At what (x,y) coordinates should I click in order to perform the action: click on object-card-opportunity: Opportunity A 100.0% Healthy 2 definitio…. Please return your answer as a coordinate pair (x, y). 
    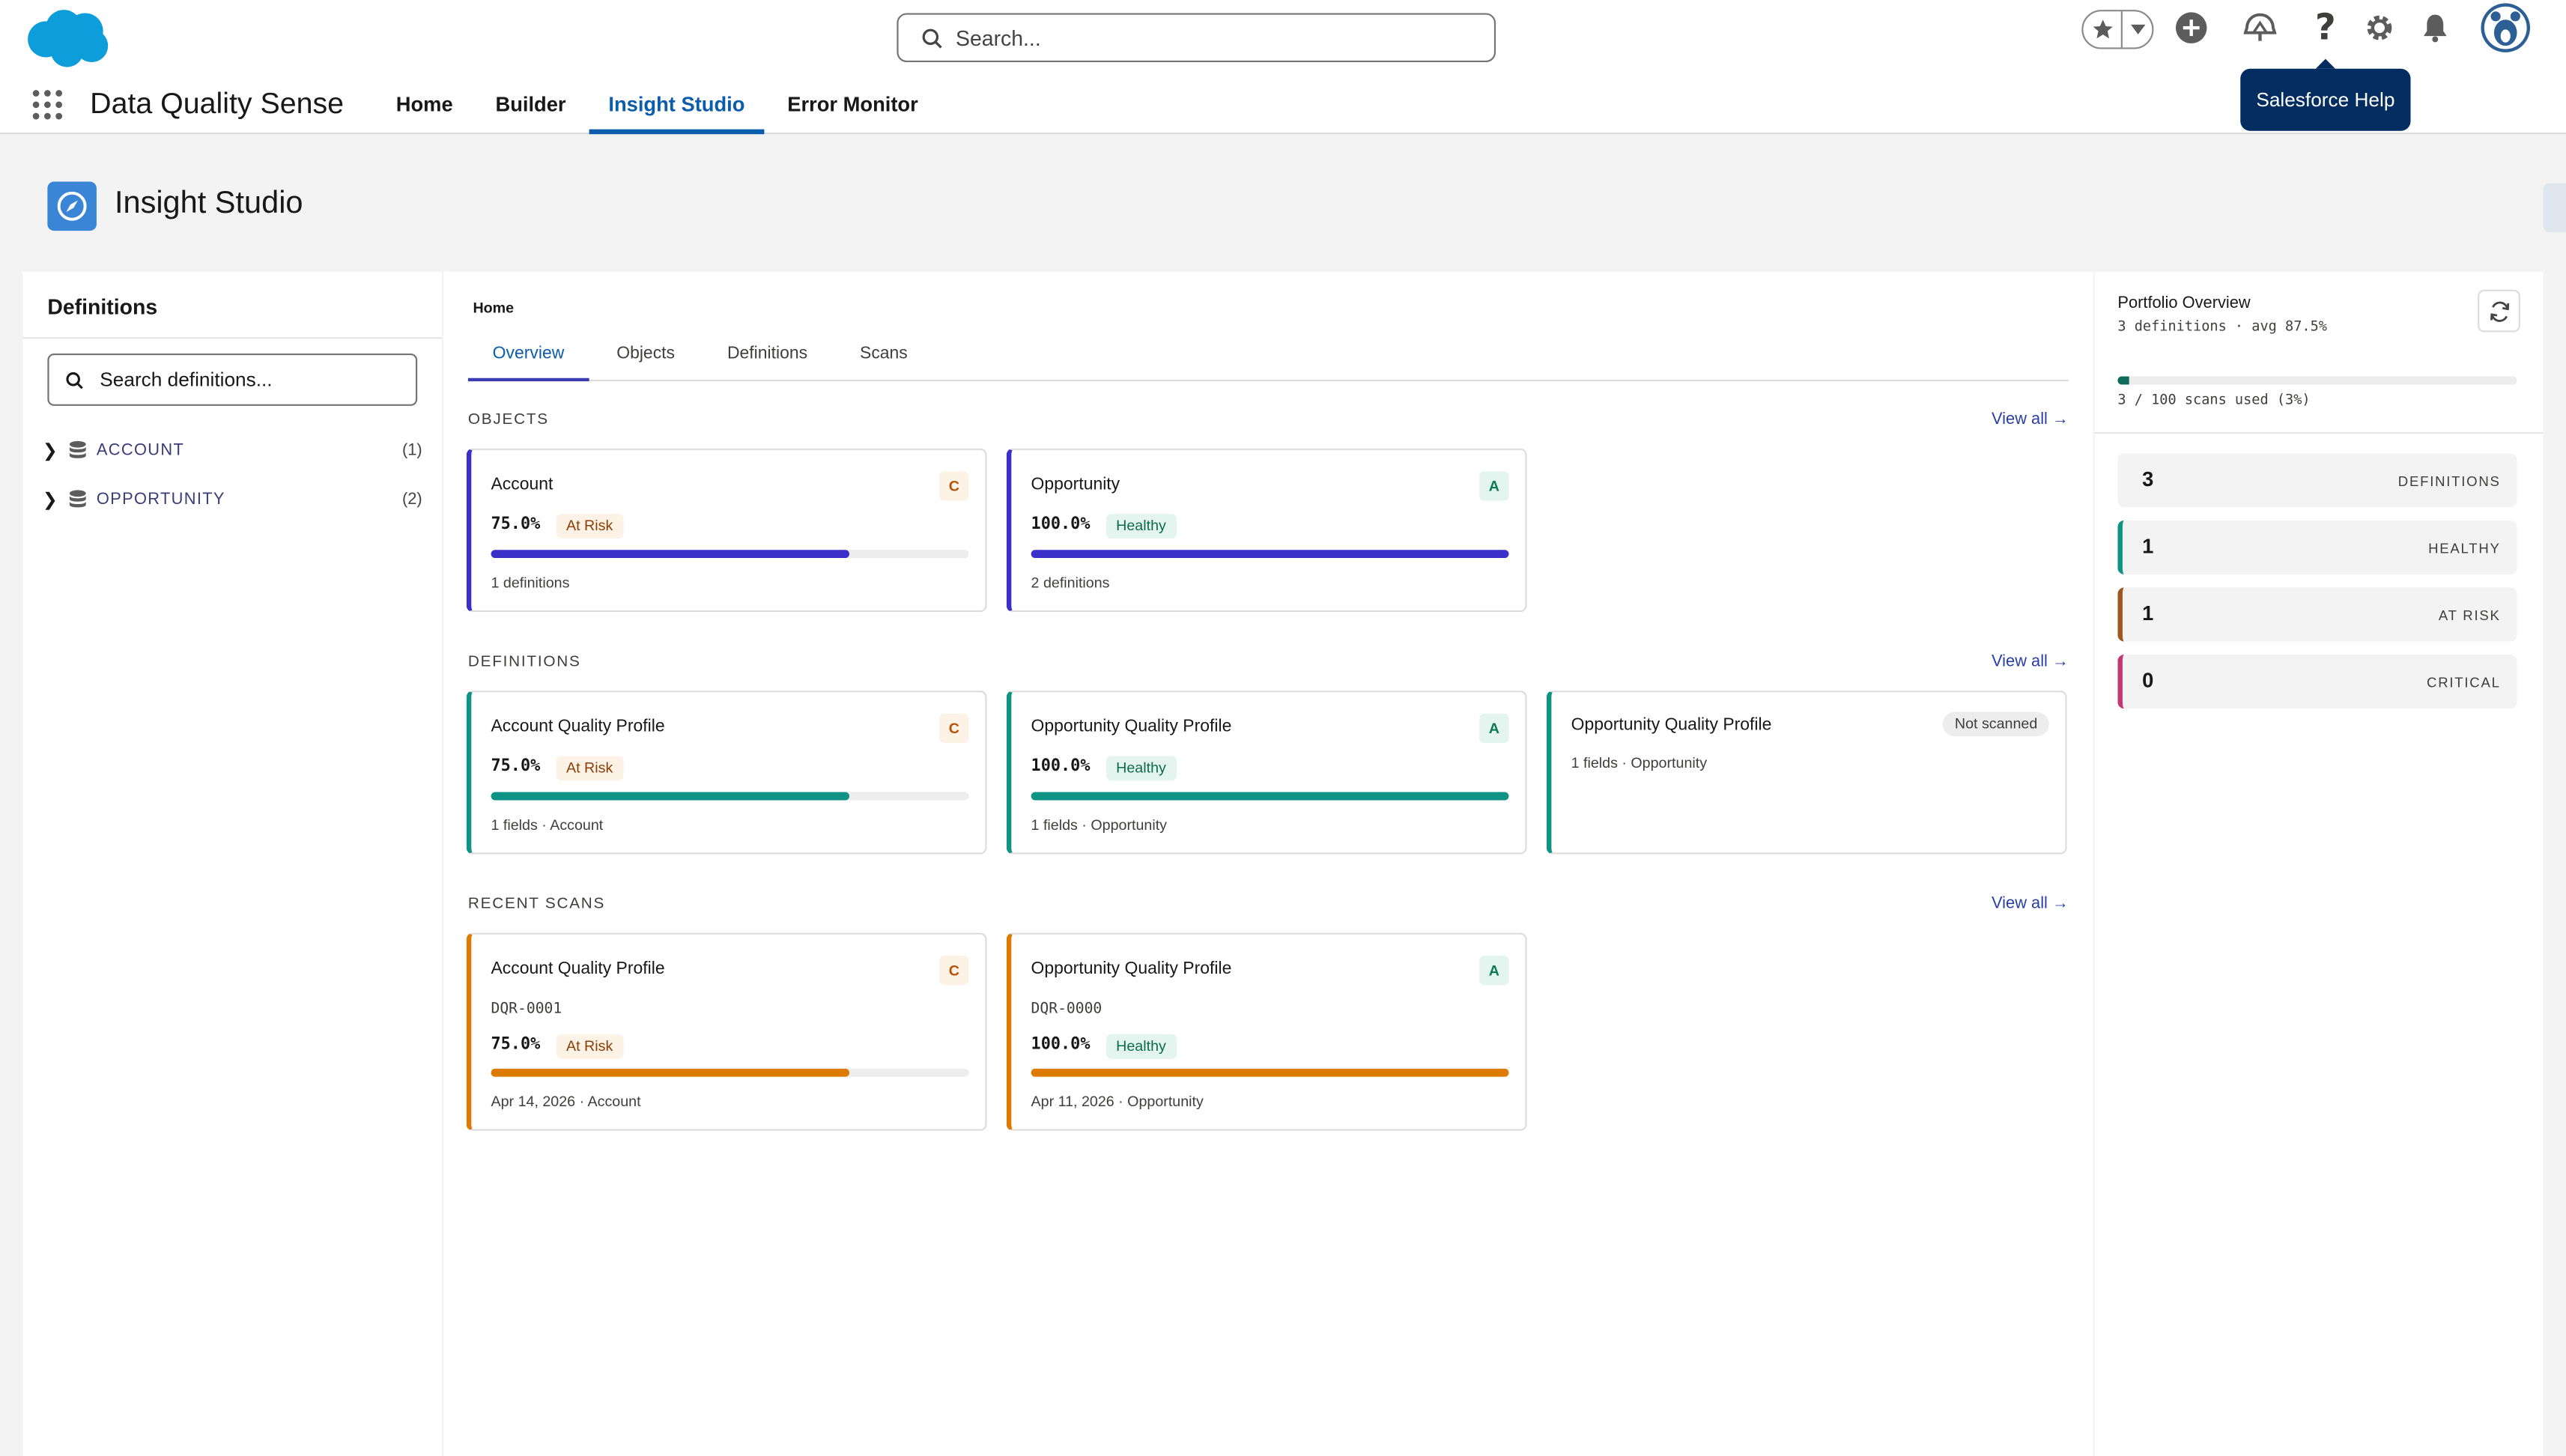
    Looking at the image, I should click on (1266, 530).